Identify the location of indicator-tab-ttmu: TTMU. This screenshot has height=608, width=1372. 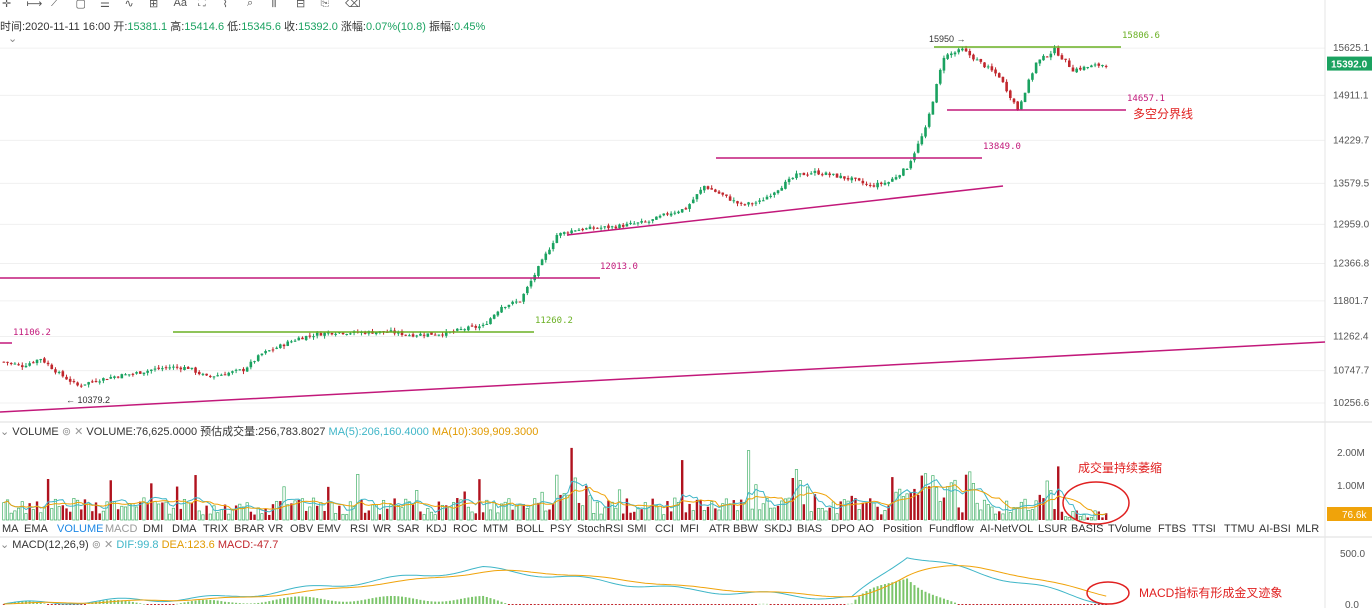
(1239, 529).